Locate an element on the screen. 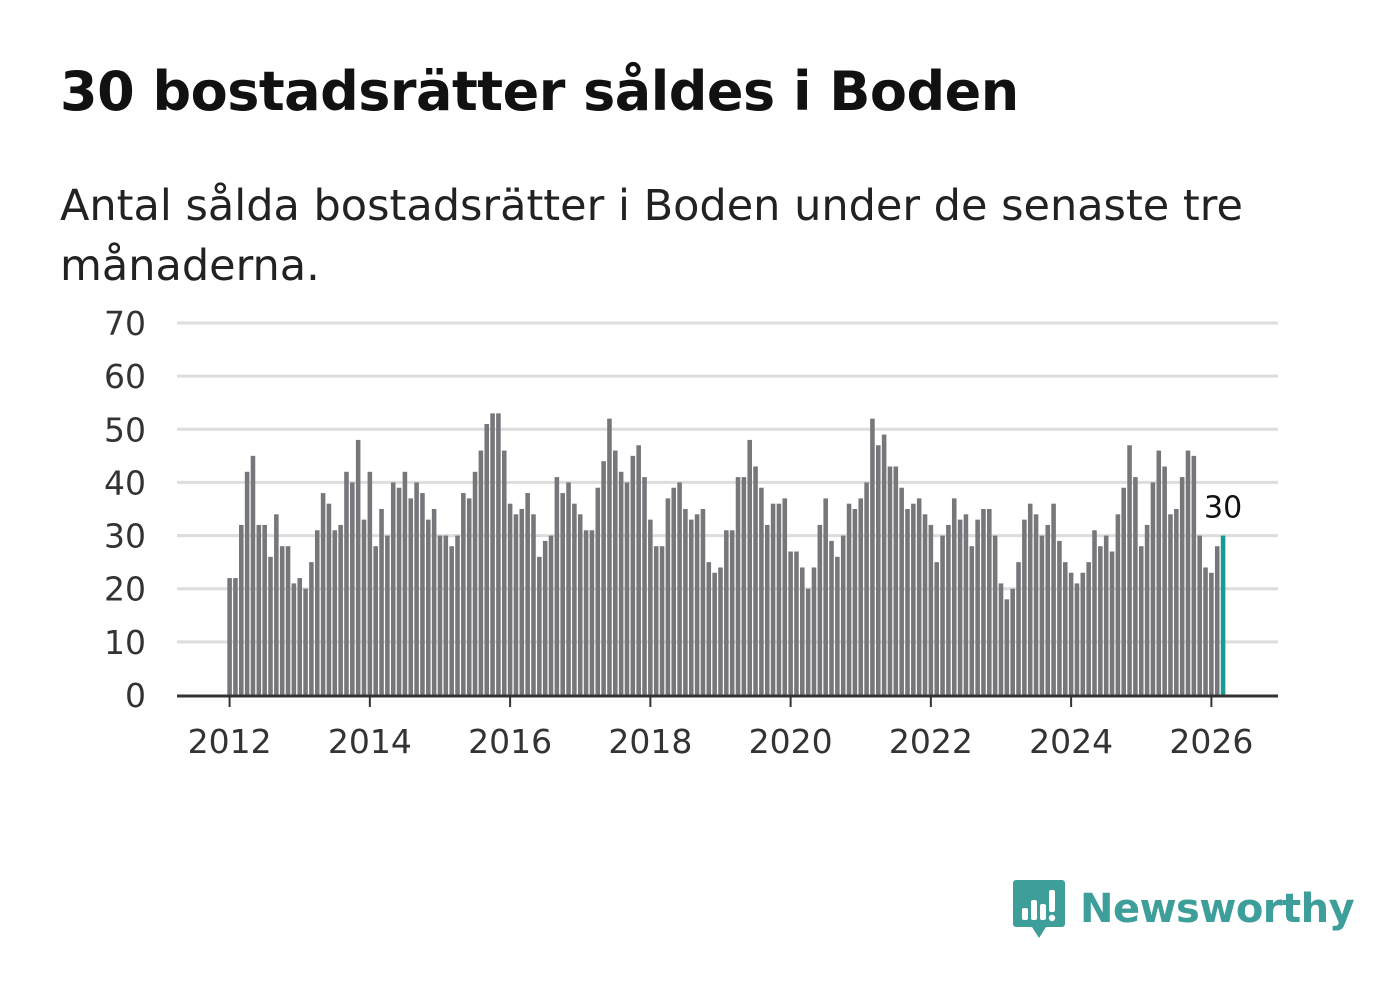 This screenshot has height=999, width=1382. x-tick-label: 2026 is located at coordinates (1211, 741).